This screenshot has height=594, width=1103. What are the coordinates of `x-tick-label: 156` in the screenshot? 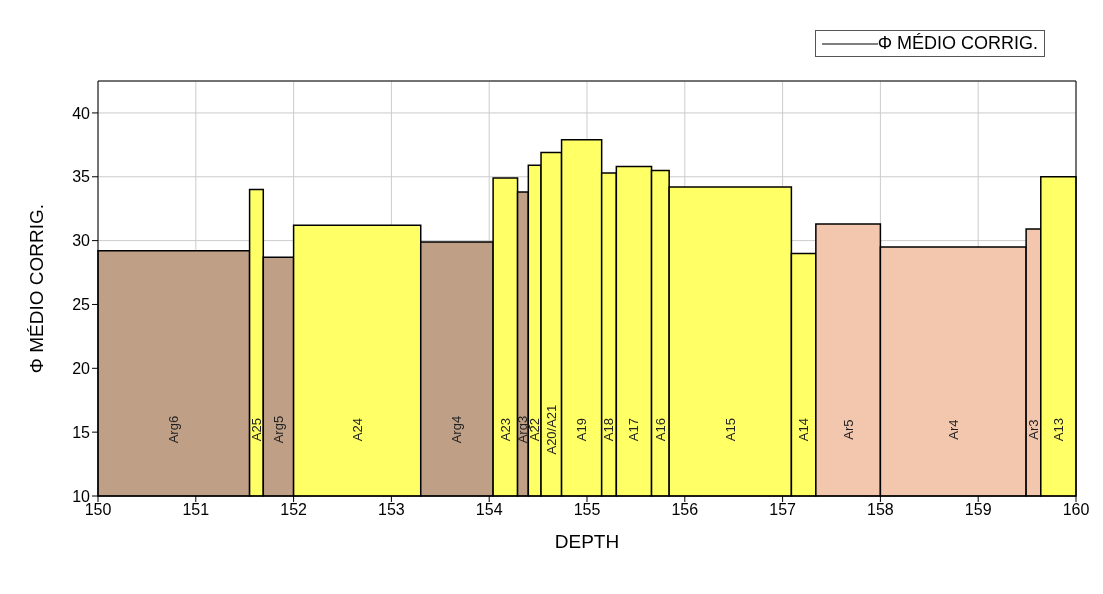 It's located at (685, 510).